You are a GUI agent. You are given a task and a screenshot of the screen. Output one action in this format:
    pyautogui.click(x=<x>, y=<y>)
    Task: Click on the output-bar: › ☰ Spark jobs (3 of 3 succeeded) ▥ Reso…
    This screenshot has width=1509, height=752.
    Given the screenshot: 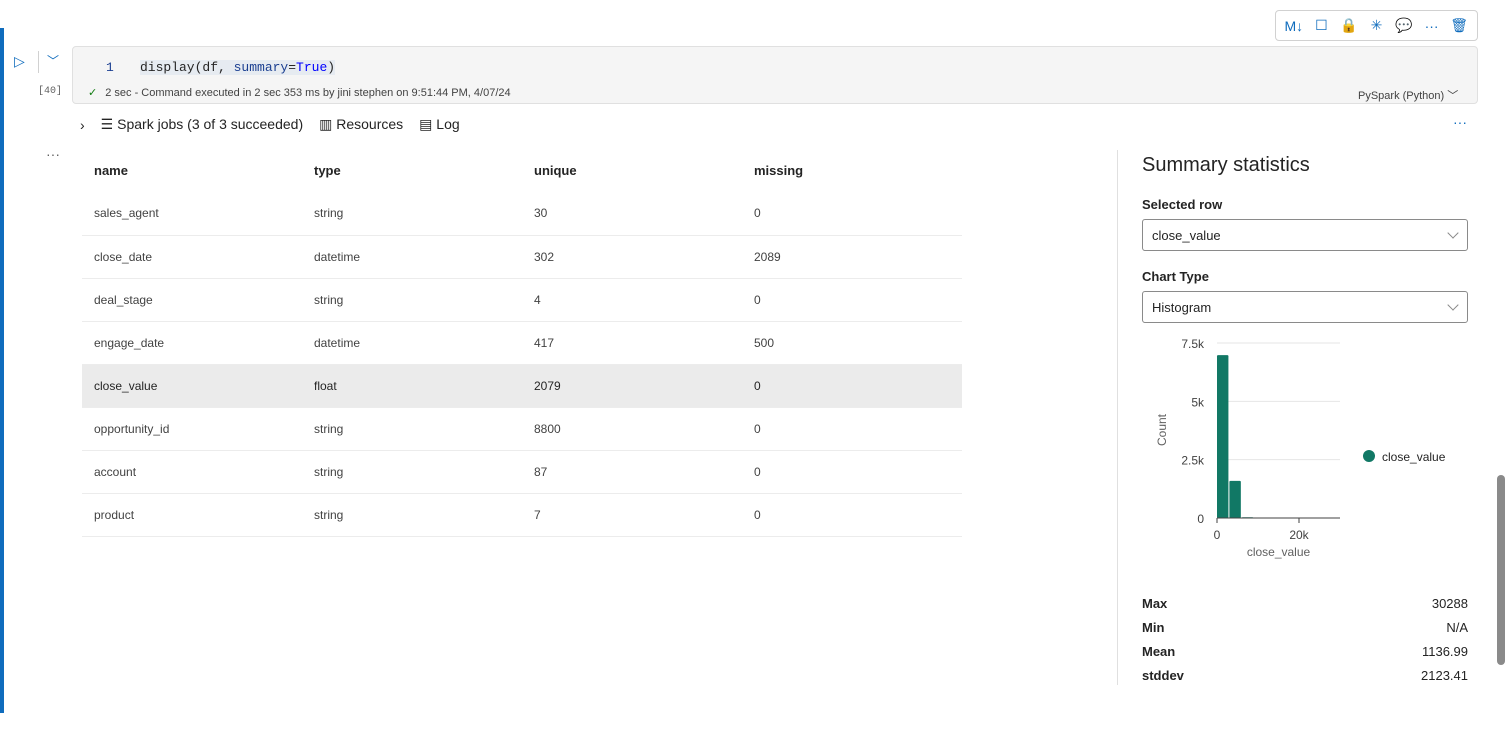 What is the action you would take?
    pyautogui.click(x=270, y=124)
    